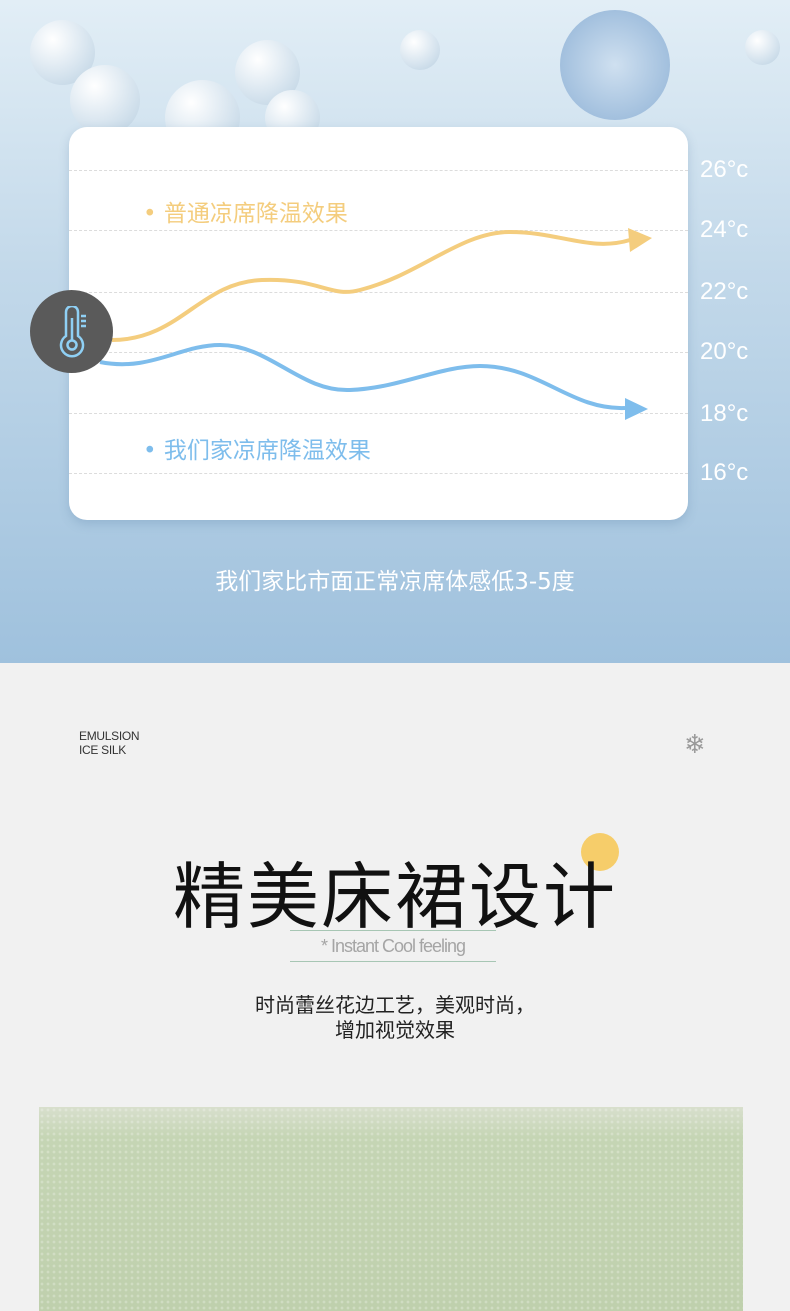  I want to click on thermometer-icon, so click(71, 331).